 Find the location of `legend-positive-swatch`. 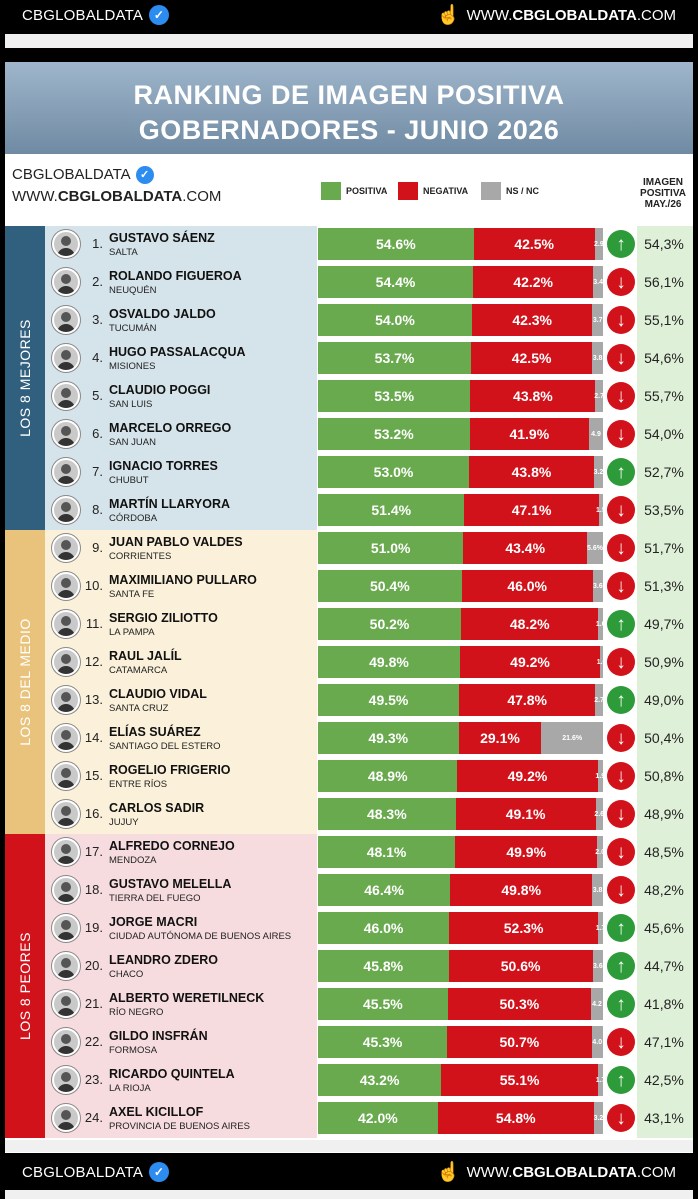

legend-positive-swatch is located at coordinates (331, 191).